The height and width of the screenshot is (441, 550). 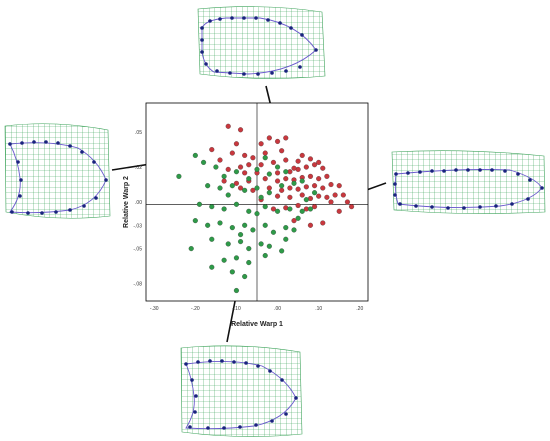 I want to click on x-tick-label: .10, so click(x=318, y=309).